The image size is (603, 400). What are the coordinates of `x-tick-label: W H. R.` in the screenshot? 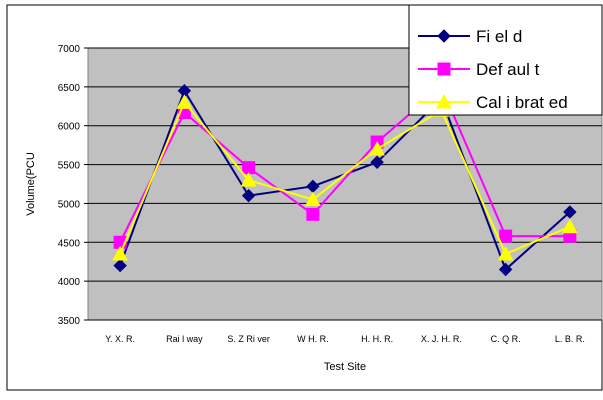 It's located at (313, 339).